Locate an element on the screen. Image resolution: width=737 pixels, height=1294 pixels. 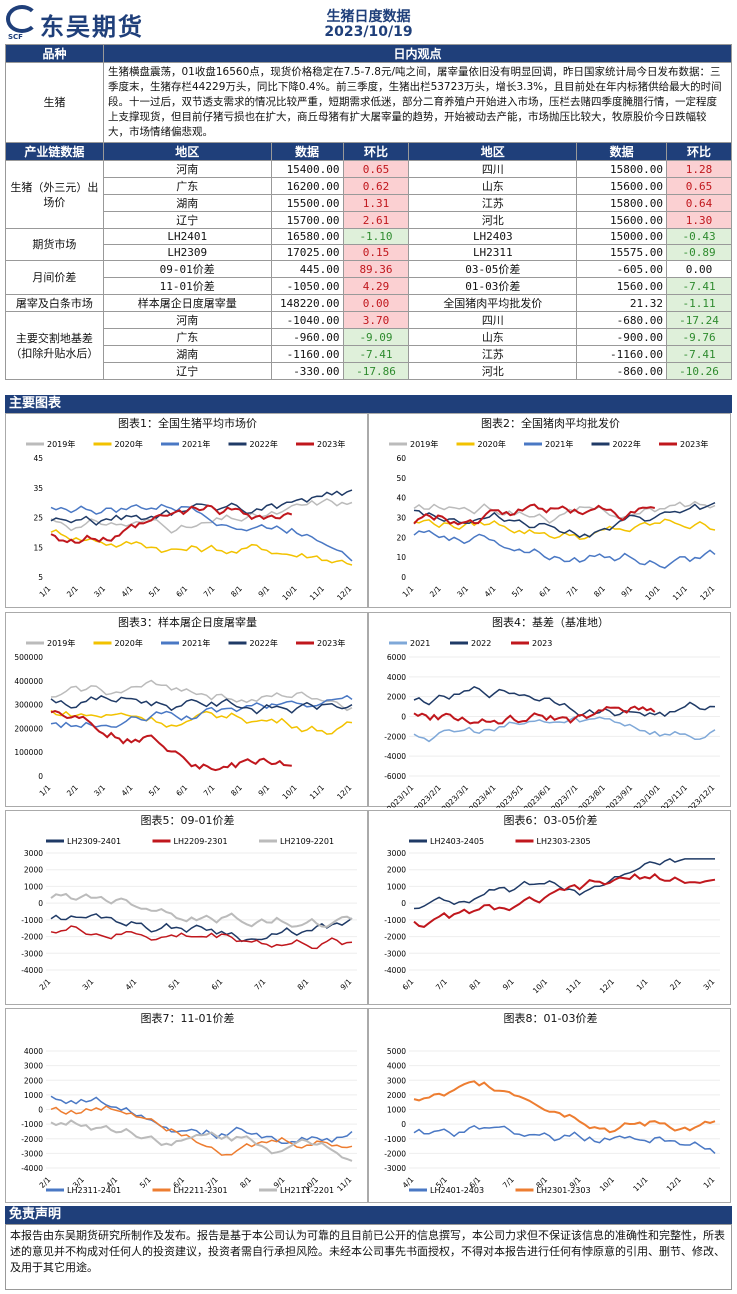
y-tick-label: 60 is located at coordinates (401, 458).